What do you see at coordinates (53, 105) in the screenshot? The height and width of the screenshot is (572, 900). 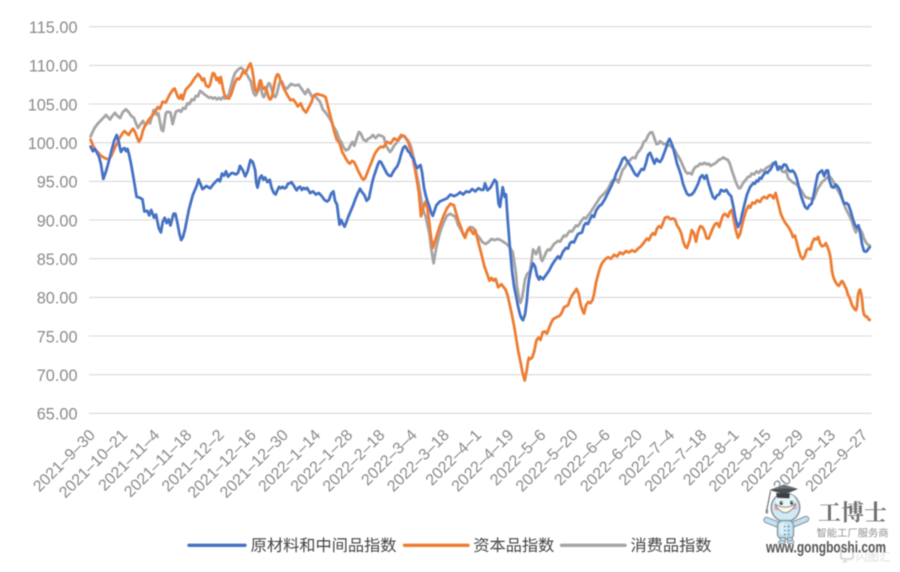 I see `svg-text: 105.00` at bounding box center [53, 105].